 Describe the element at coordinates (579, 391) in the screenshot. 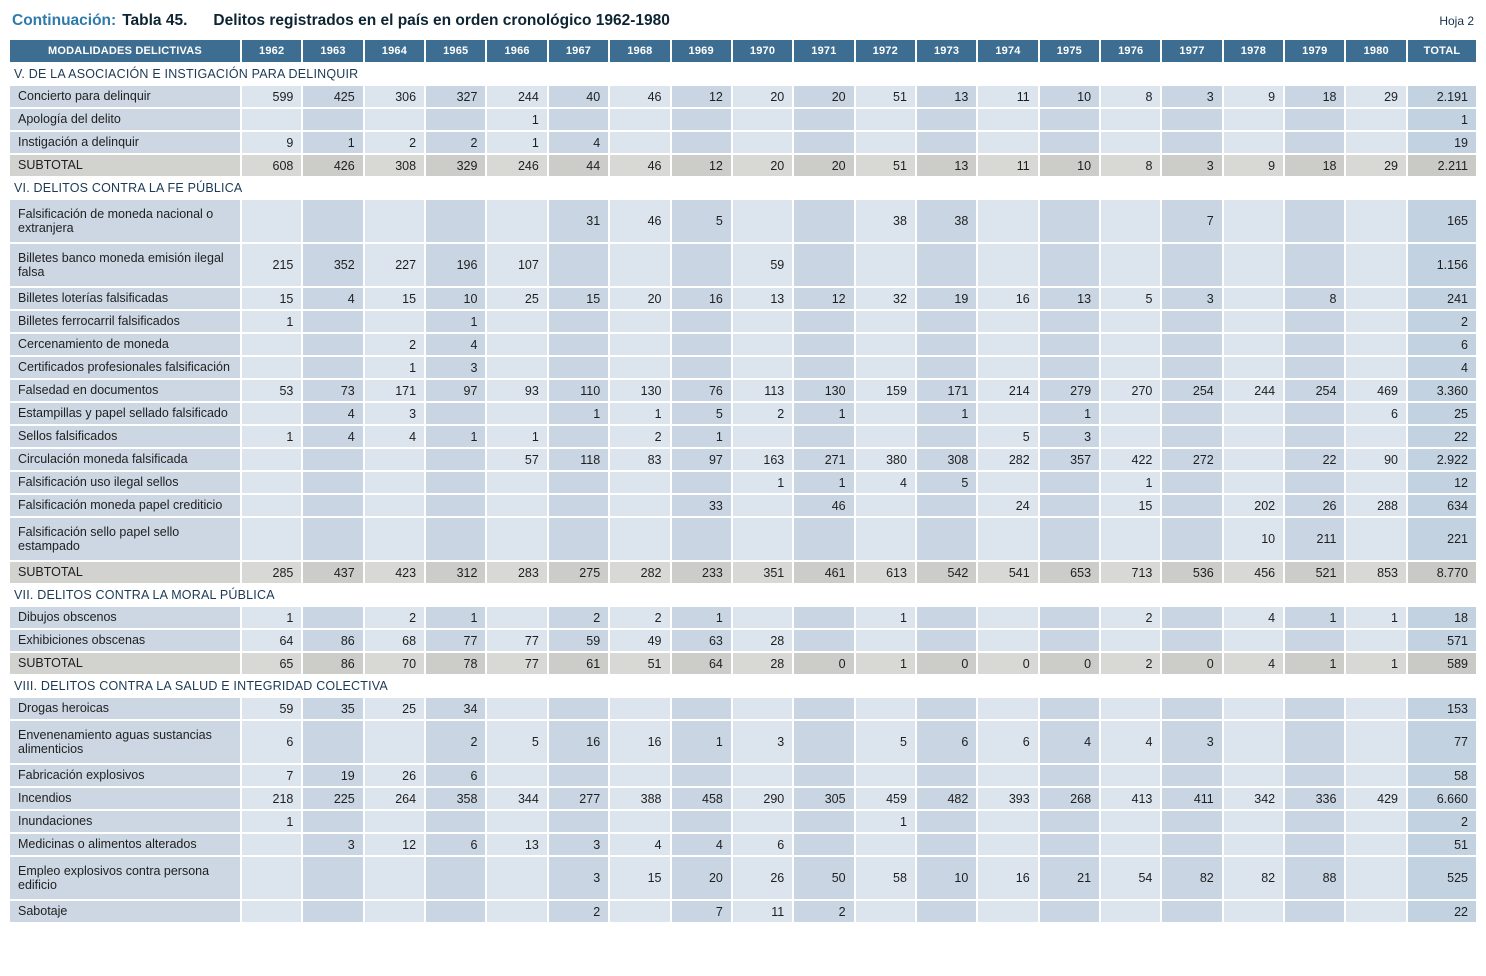

I see `value-cell: 110` at that location.